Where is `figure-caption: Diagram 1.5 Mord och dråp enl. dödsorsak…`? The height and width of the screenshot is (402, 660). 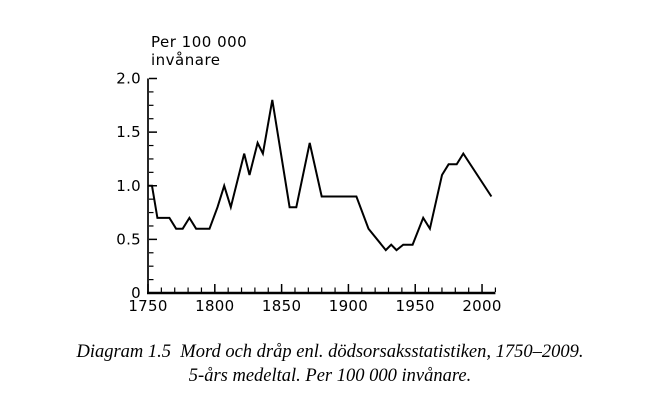 figure-caption: Diagram 1.5 Mord och dråp enl. dödsorsak… is located at coordinates (330, 364).